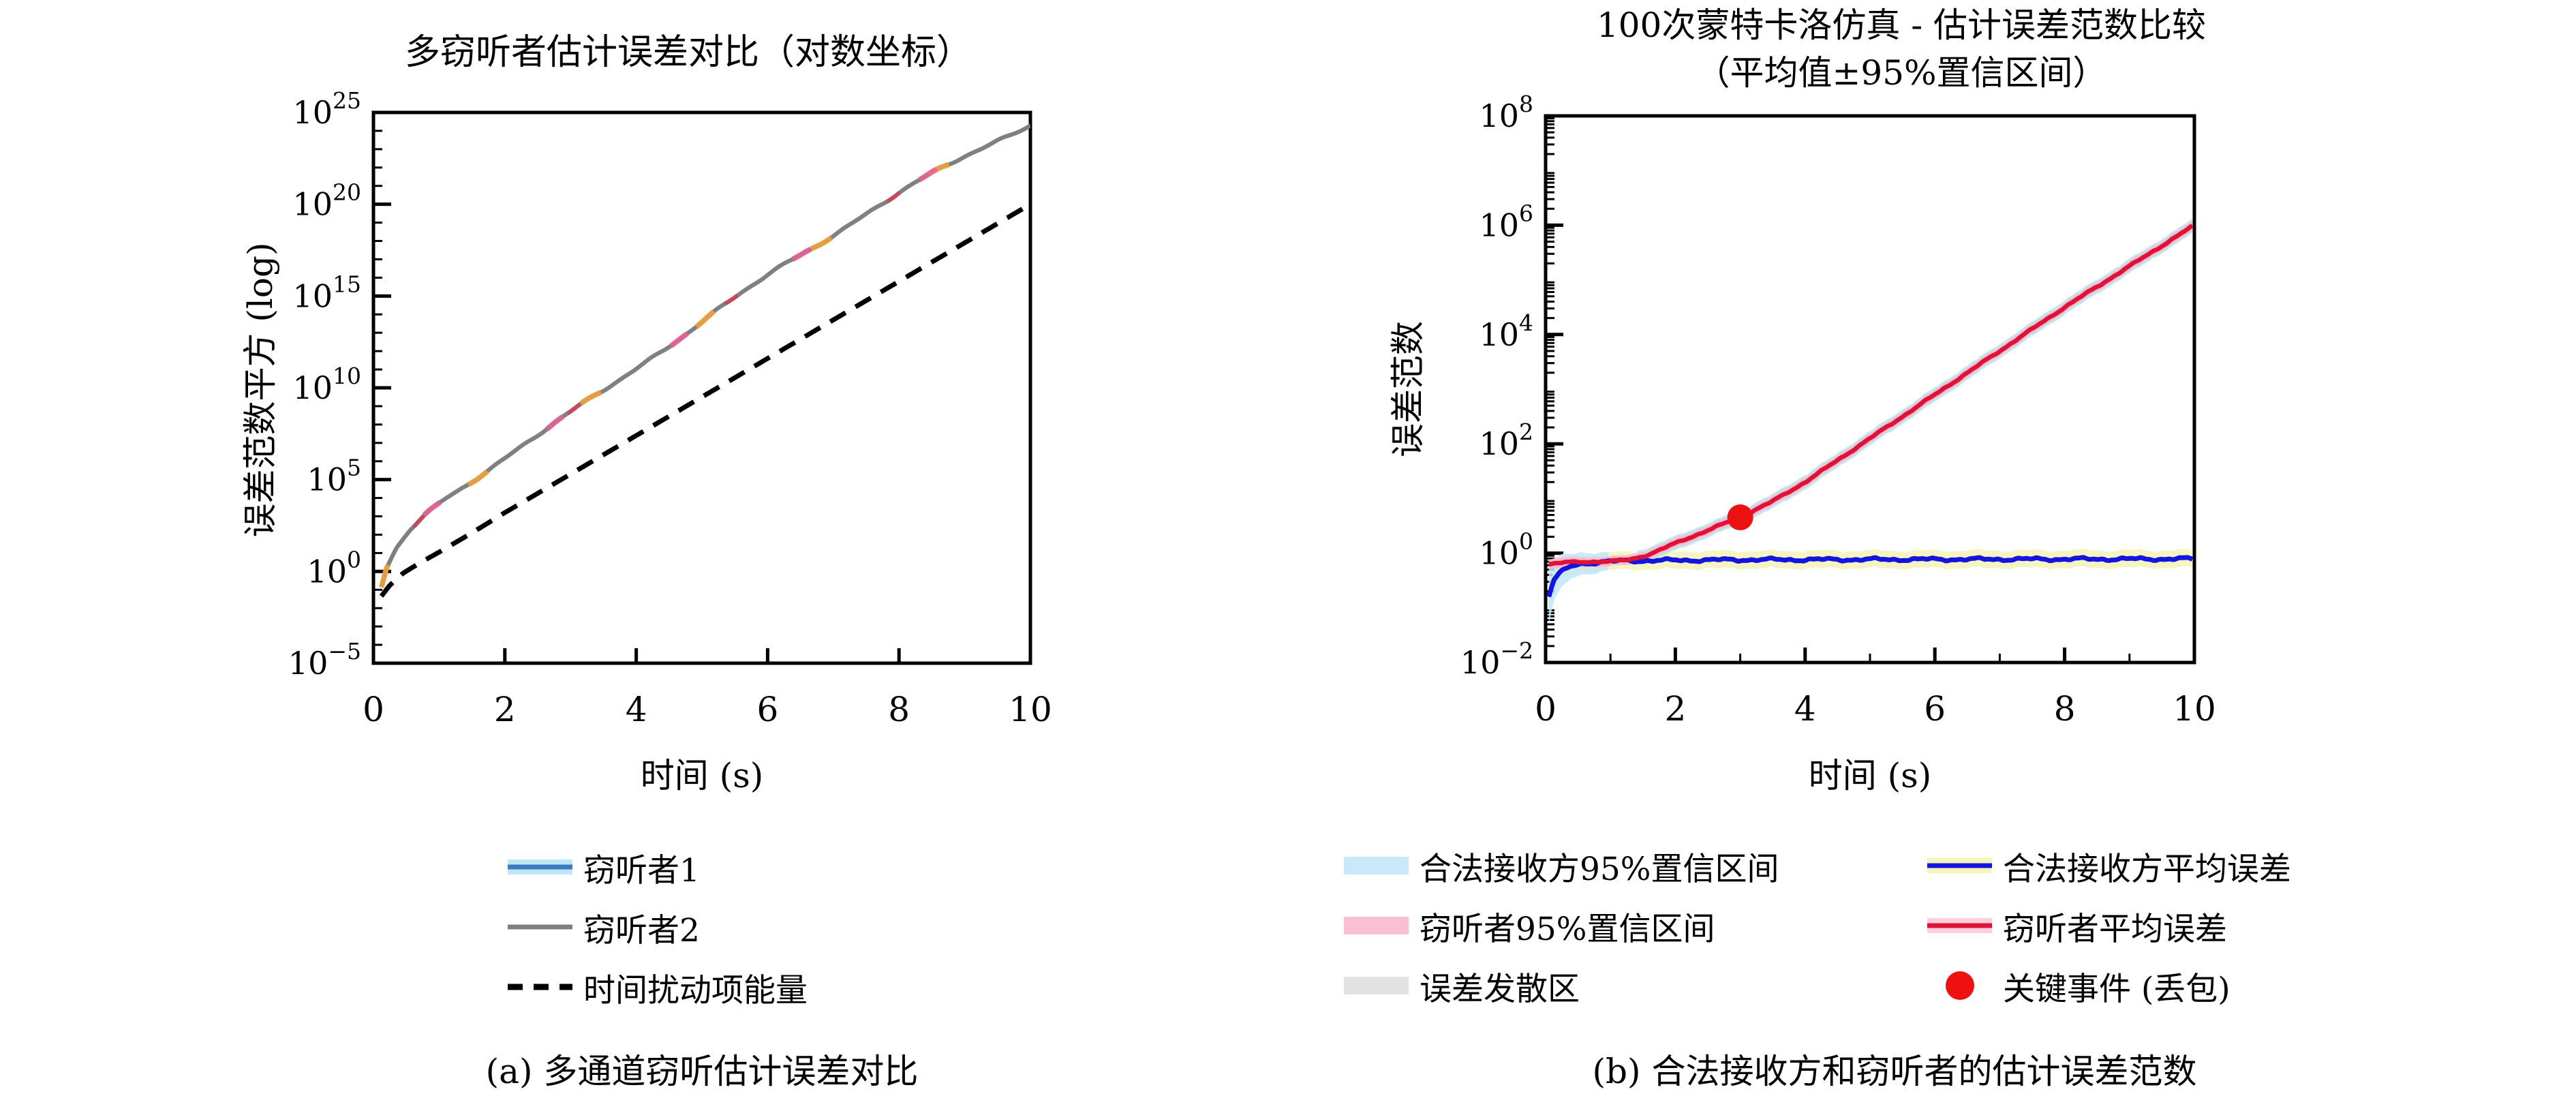  Describe the element at coordinates (695, 990) in the screenshot. I see `legend-label: 时间扰动项能量` at that location.